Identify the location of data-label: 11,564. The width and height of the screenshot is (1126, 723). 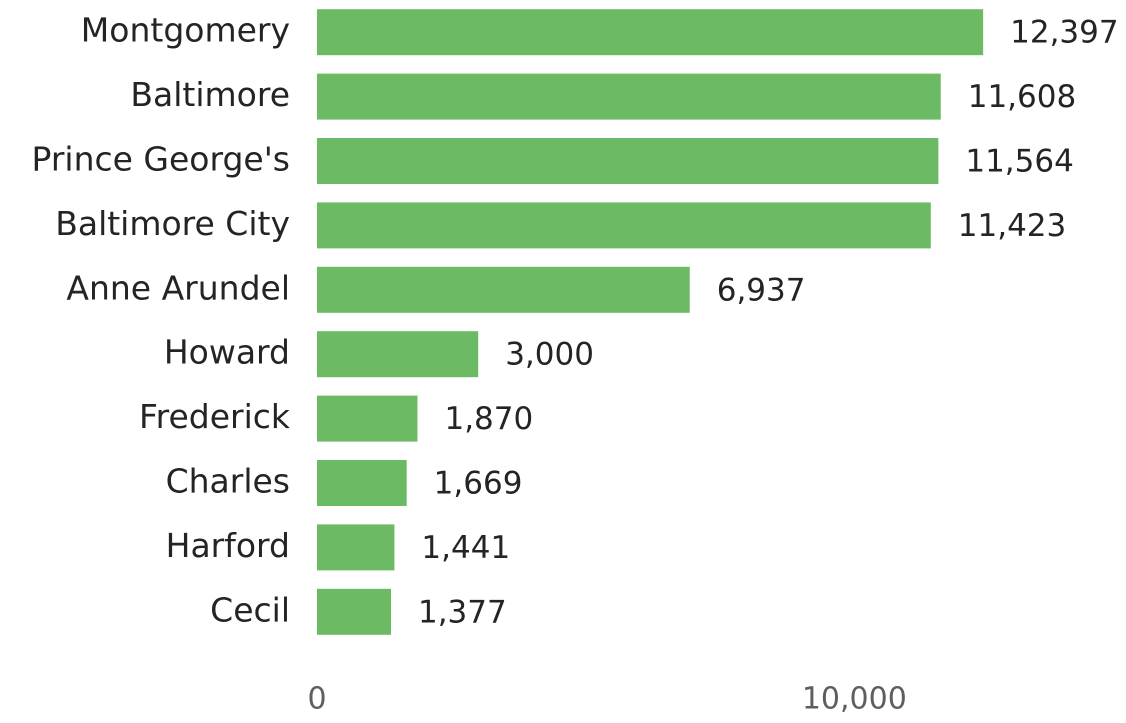
(1019, 162).